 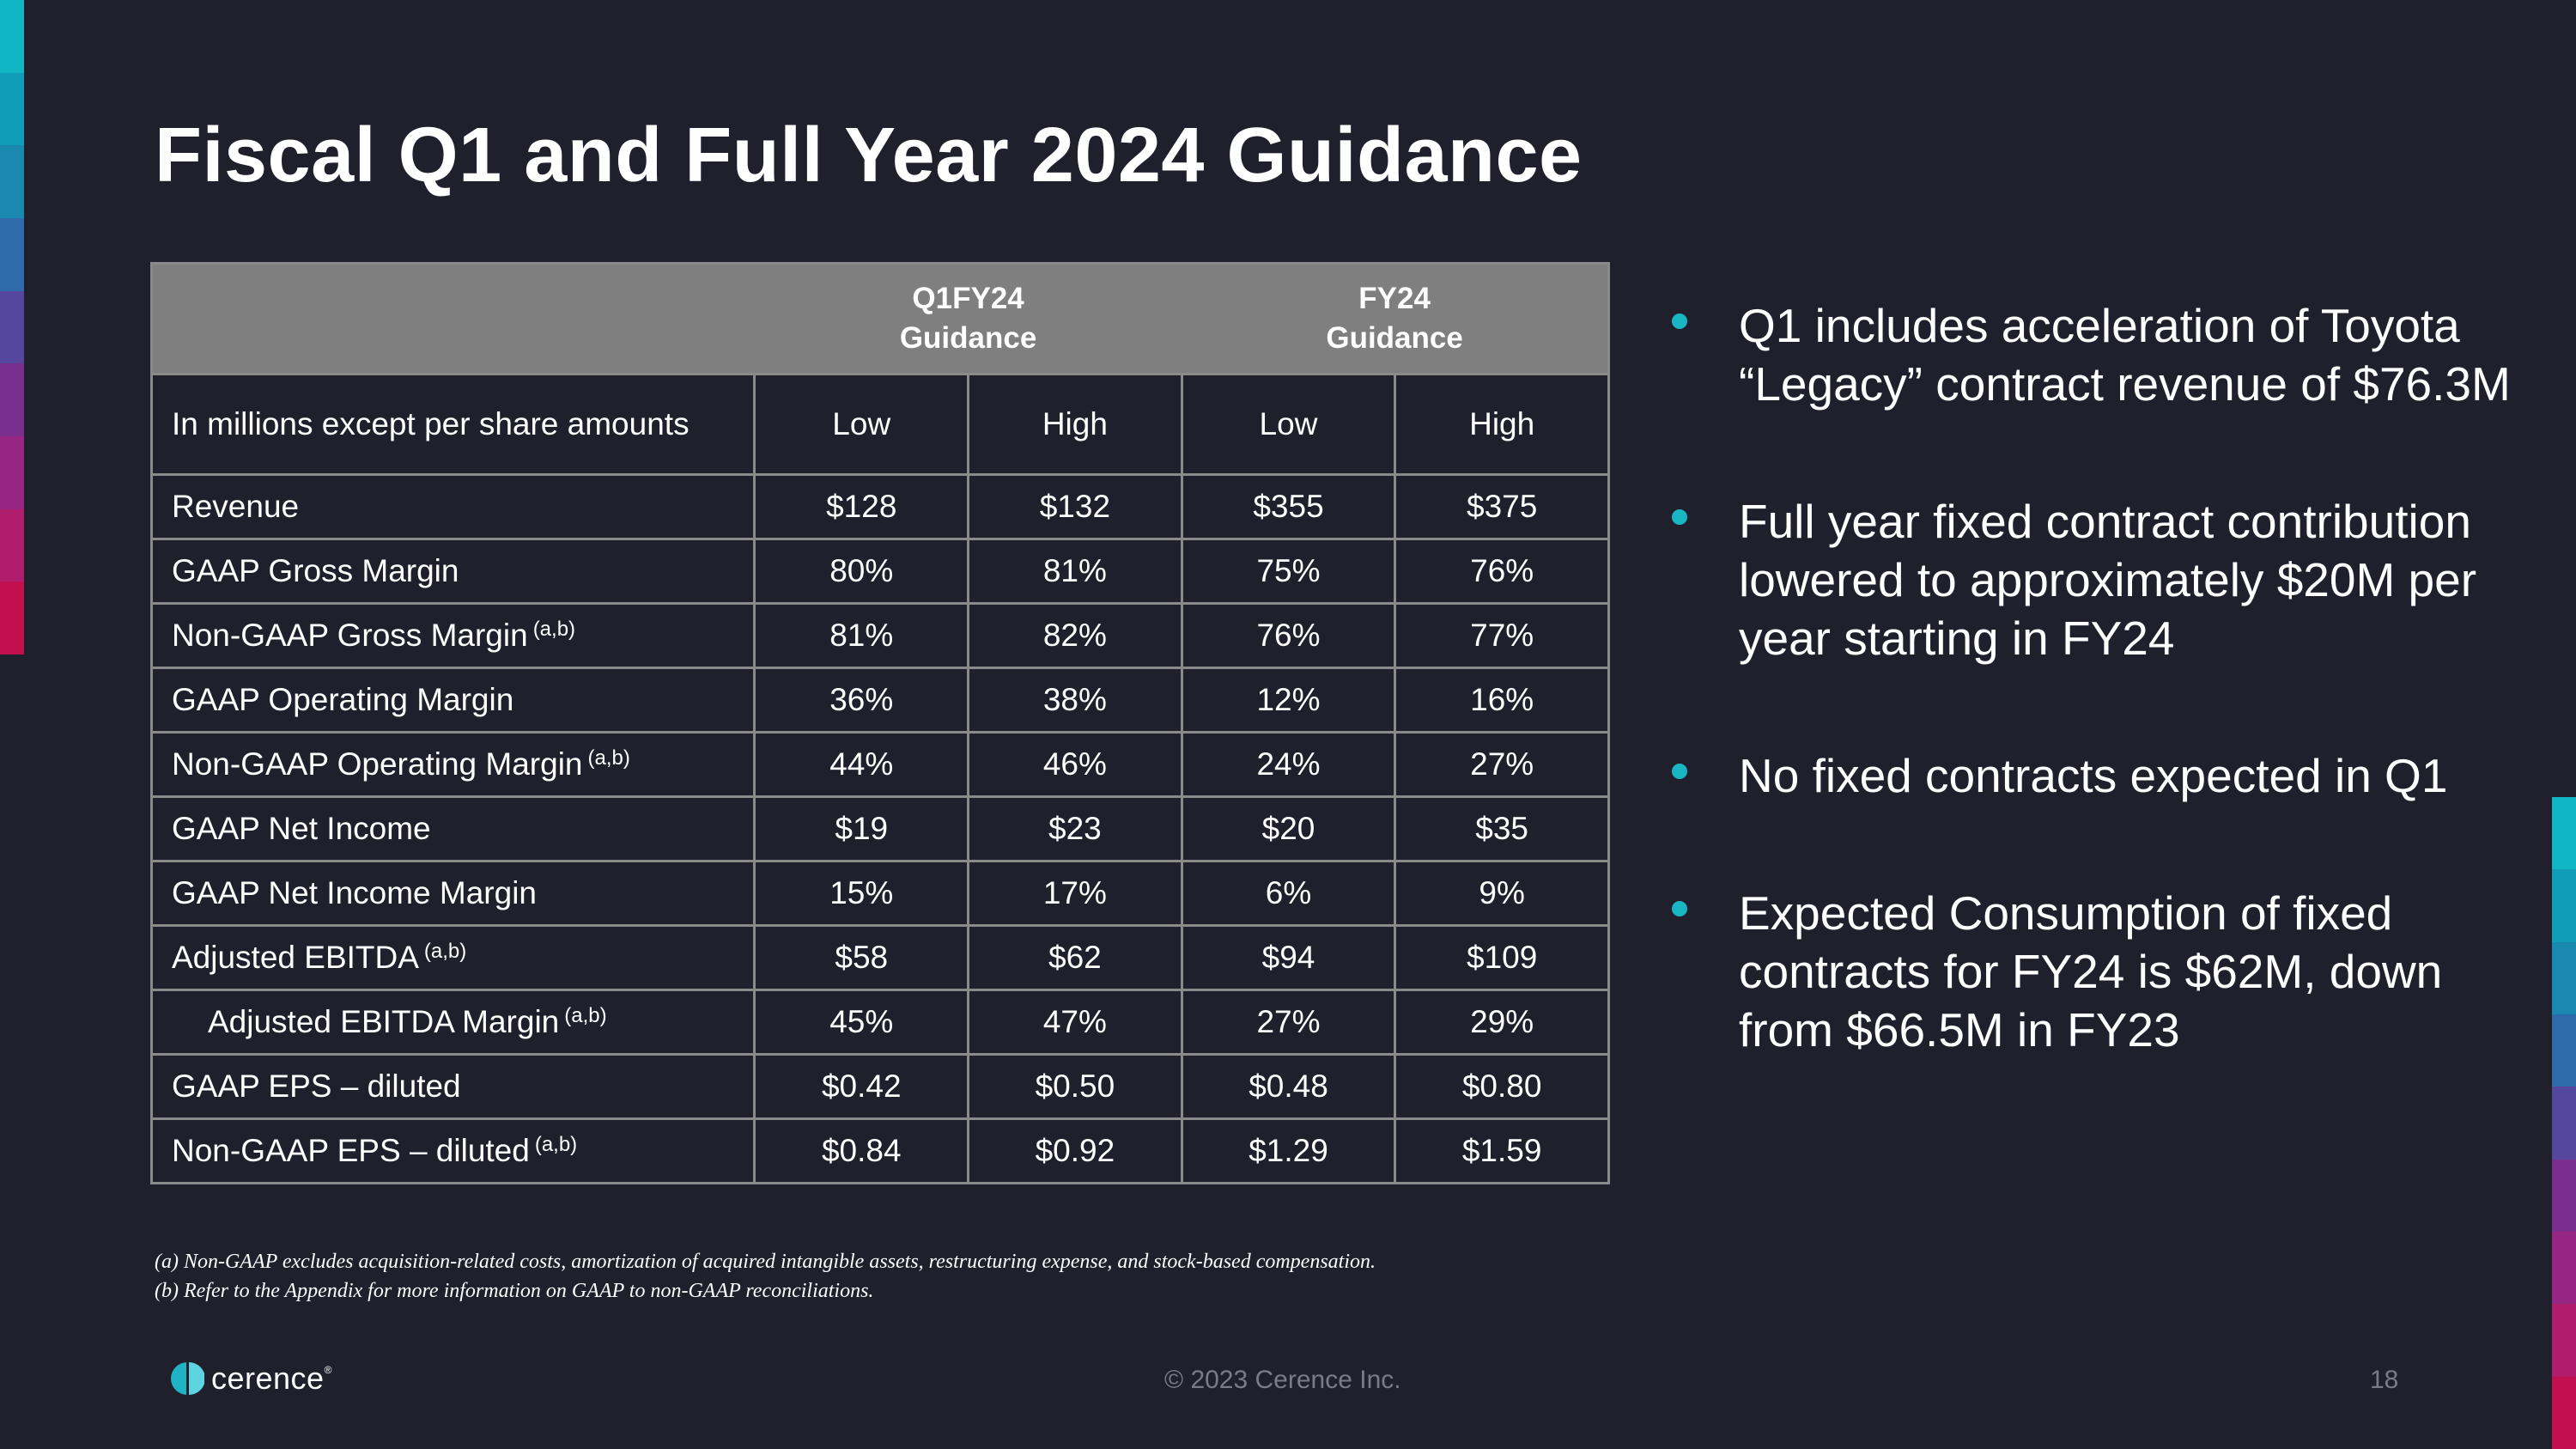 I want to click on row-value: 24%, so click(x=1288, y=764).